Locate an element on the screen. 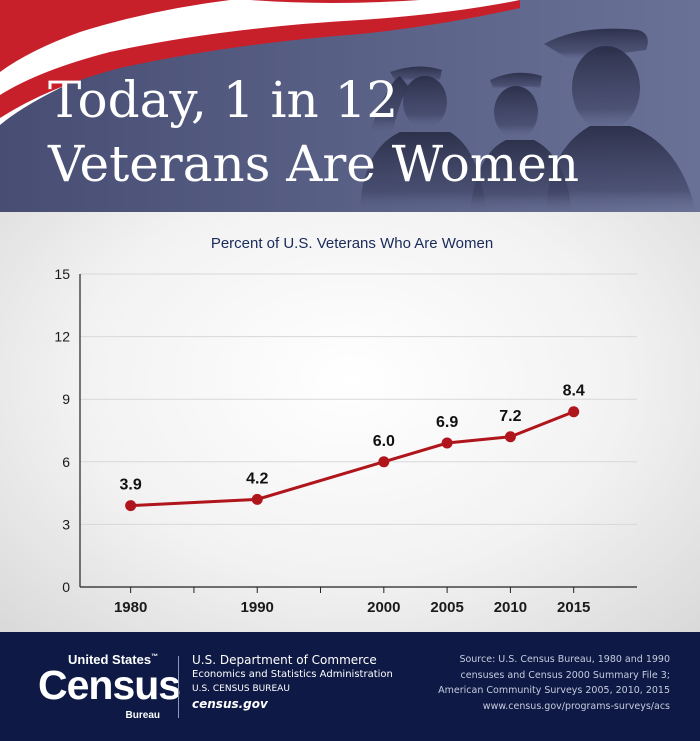  data-label-2015: 8.4 is located at coordinates (574, 391).